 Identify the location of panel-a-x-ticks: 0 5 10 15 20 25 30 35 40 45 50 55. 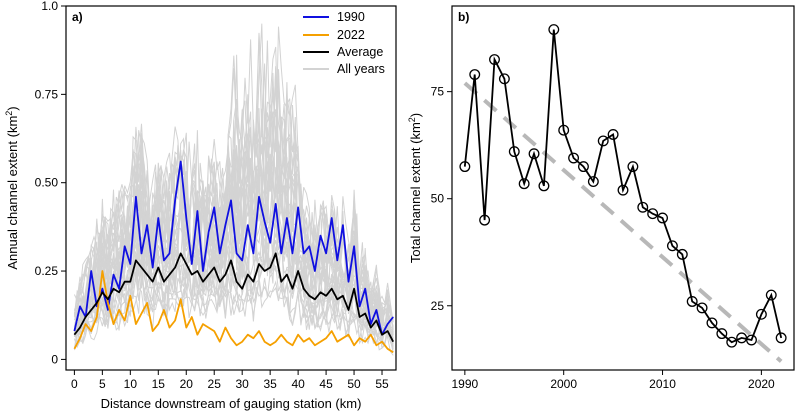
(230, 380).